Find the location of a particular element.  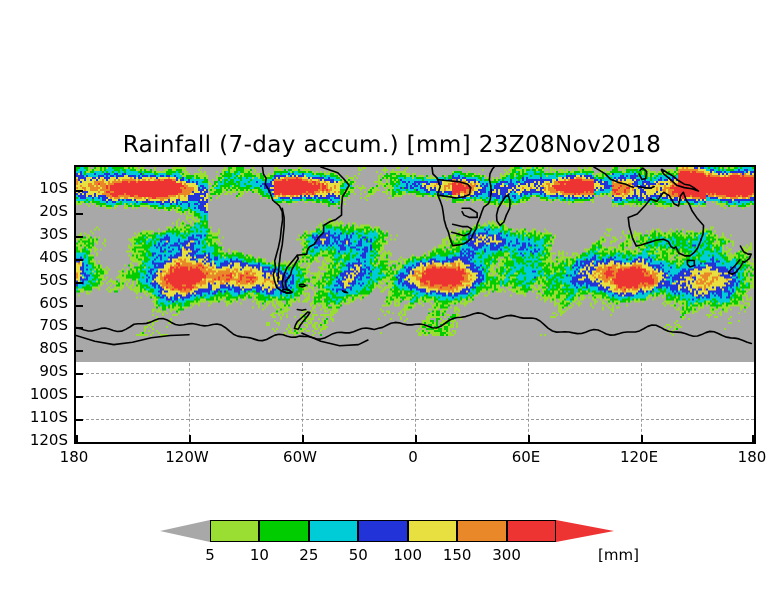

y-axis-tick-label: 120S is located at coordinates (48, 440).